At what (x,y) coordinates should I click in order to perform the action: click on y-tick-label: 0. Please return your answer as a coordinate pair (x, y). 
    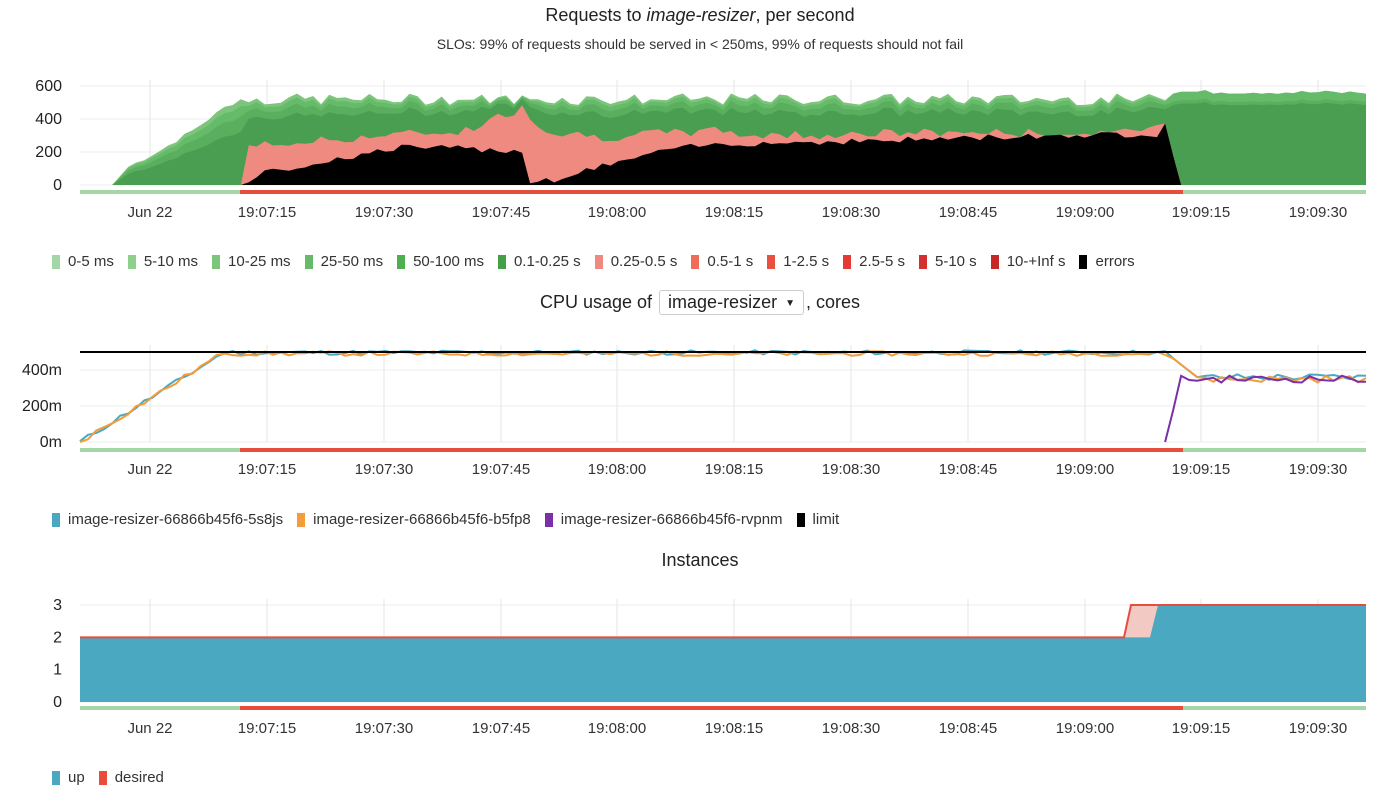
    Looking at the image, I should click on (57, 185).